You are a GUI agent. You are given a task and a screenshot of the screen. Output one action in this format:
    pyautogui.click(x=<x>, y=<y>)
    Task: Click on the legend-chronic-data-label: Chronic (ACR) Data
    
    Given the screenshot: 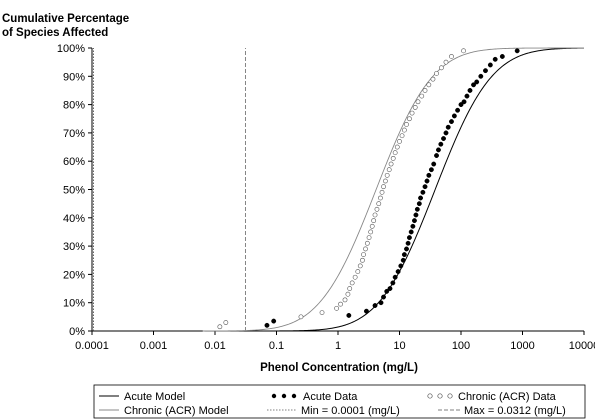 What is the action you would take?
    pyautogui.click(x=507, y=397)
    